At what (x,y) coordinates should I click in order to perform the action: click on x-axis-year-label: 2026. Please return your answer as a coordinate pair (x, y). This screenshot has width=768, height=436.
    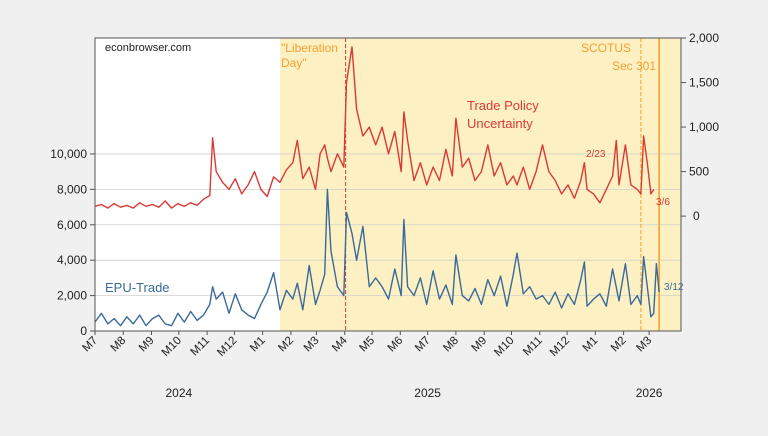
    Looking at the image, I should click on (649, 393).